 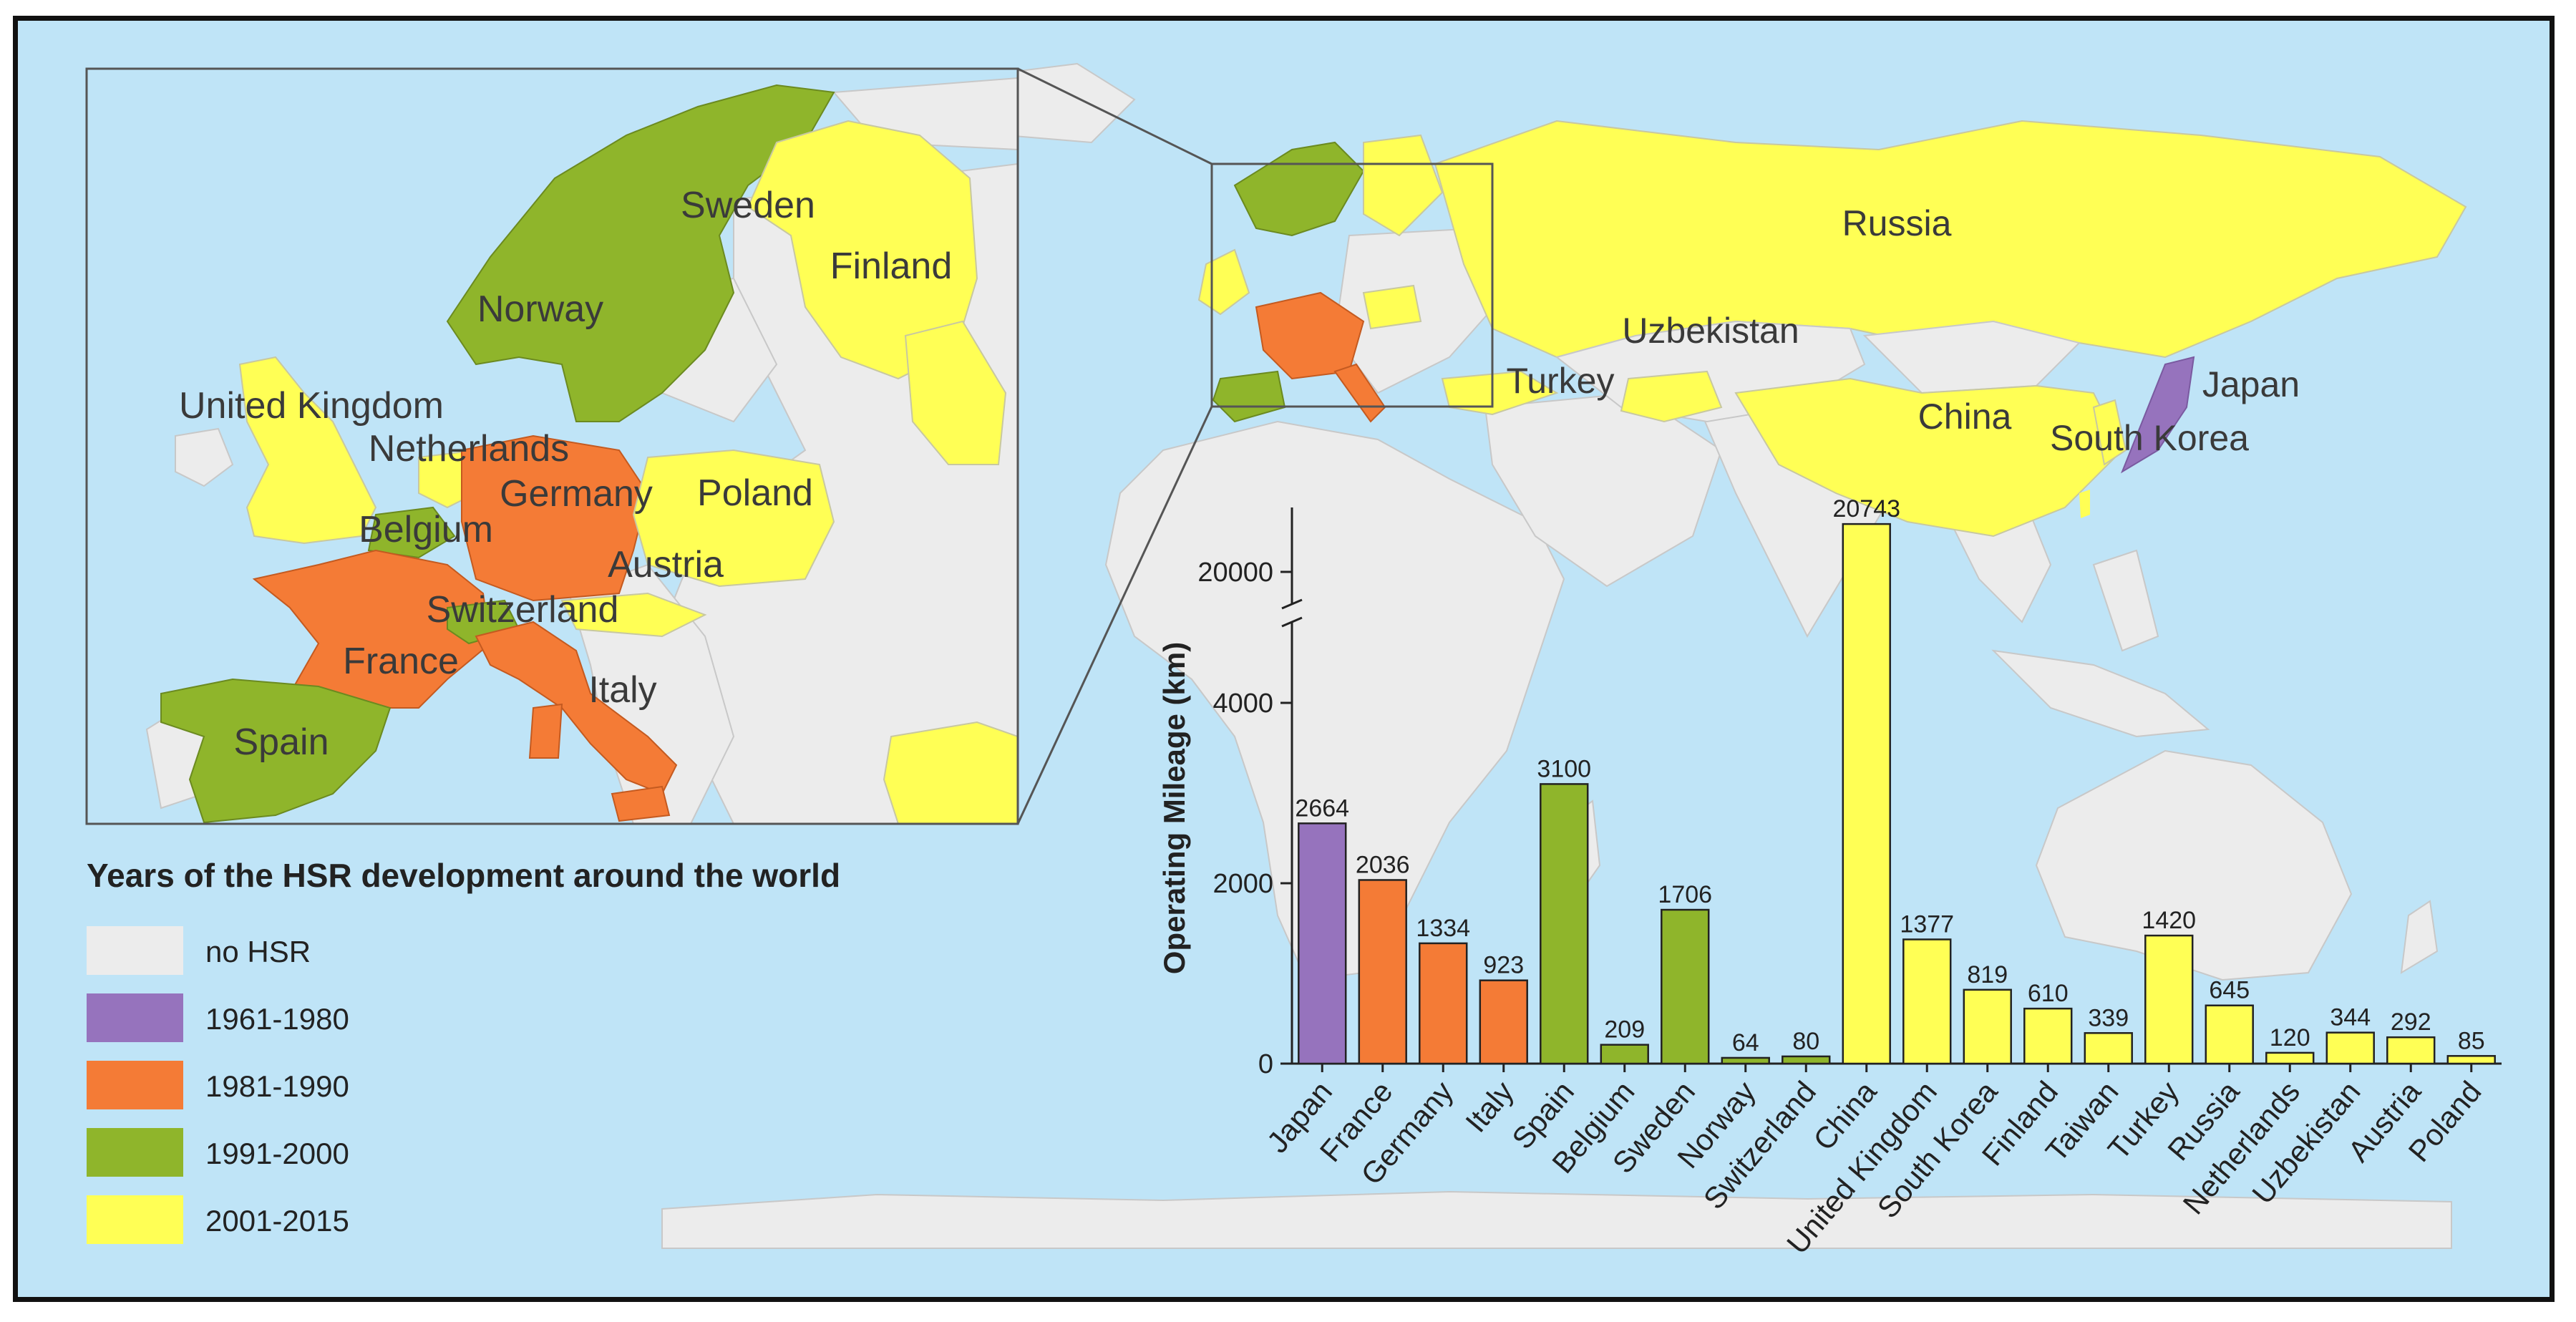 What do you see at coordinates (1897, 223) in the screenshot?
I see `label-russia: Russia` at bounding box center [1897, 223].